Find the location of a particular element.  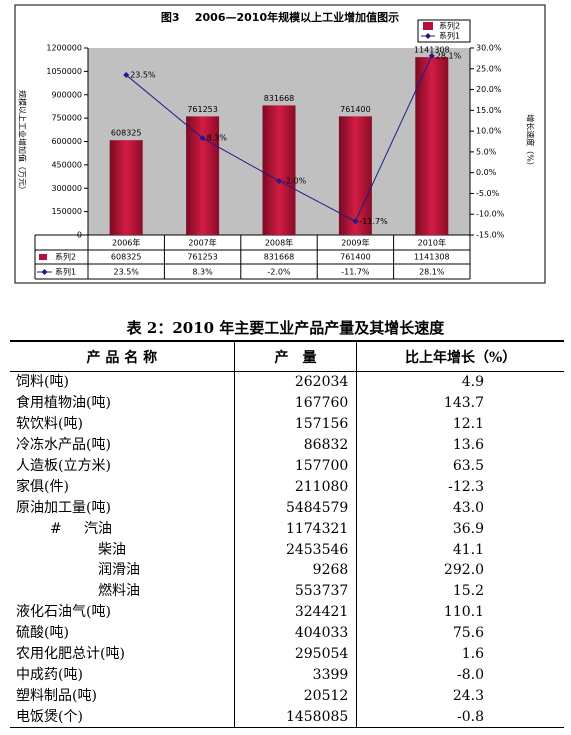

table-cell: 家俱(件) is located at coordinates (42, 486).